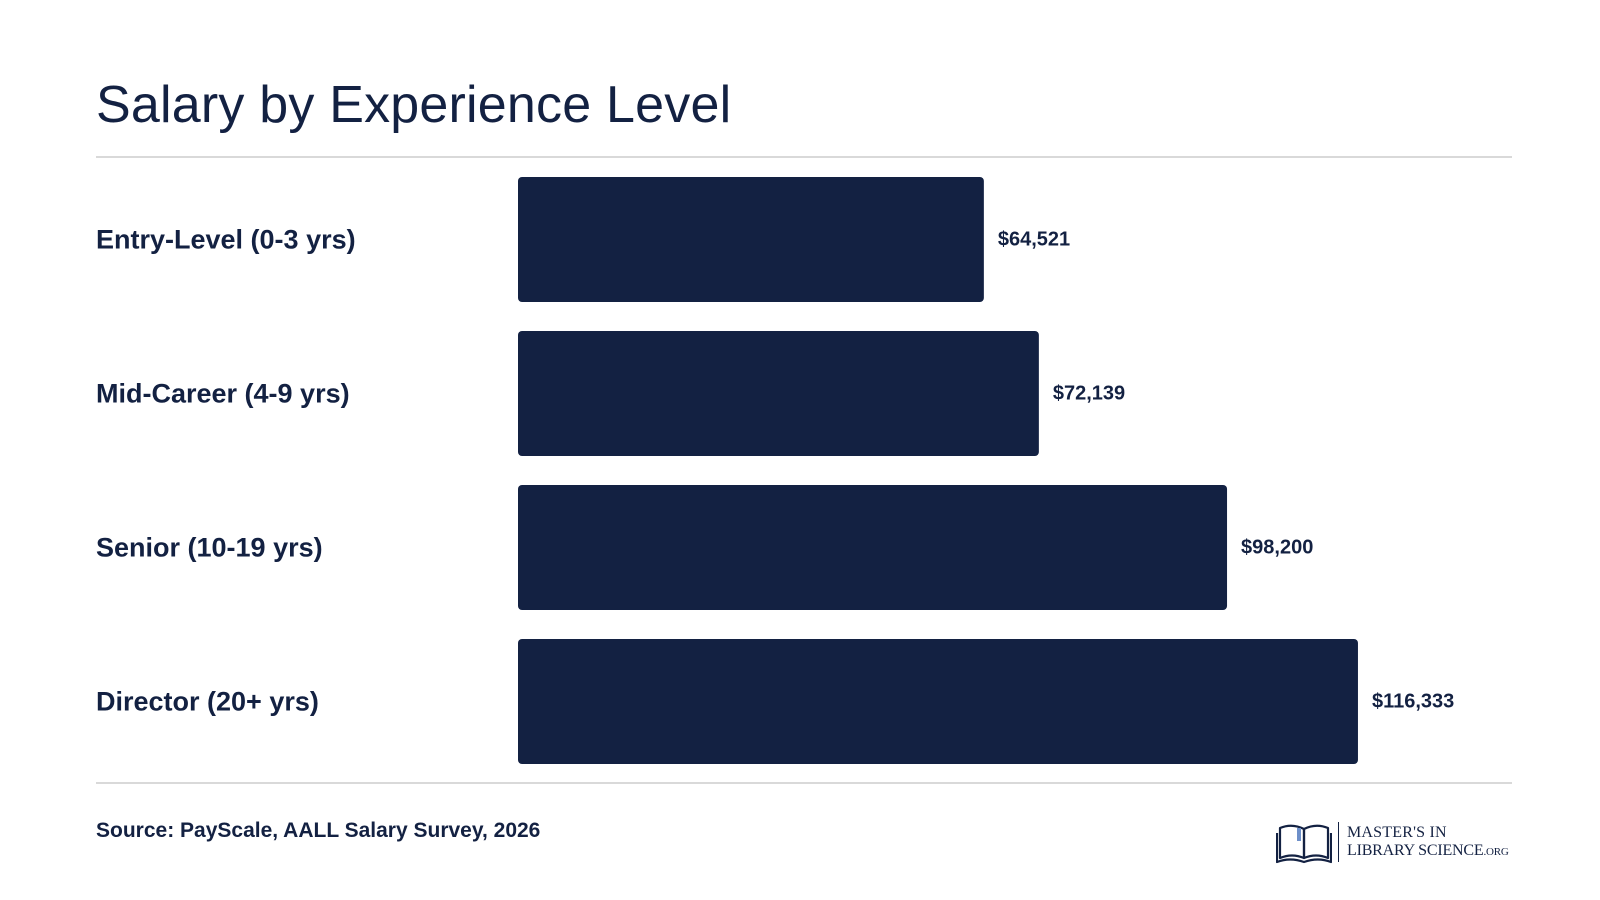  Describe the element at coordinates (804, 783) in the screenshot. I see `bottom-divider` at that location.